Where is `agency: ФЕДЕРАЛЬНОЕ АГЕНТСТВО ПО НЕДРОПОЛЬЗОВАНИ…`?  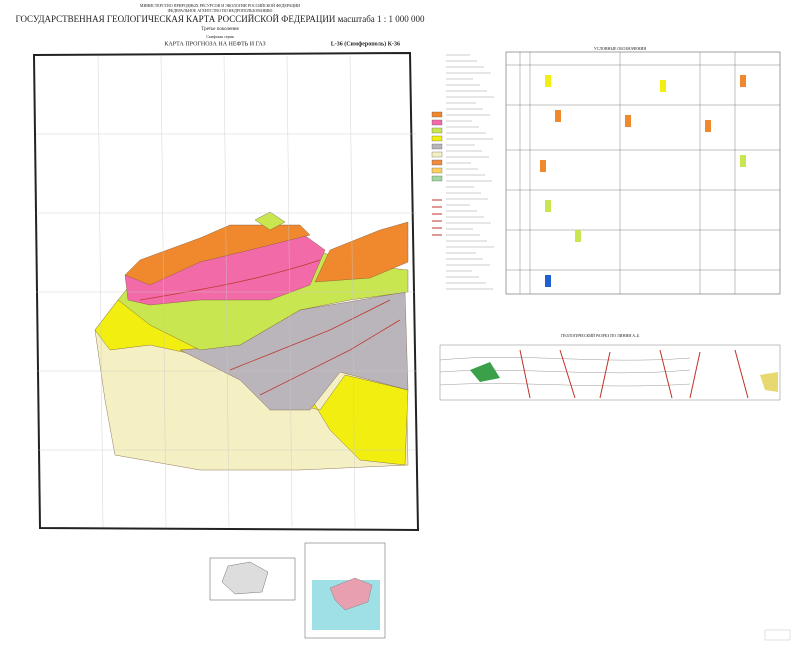 agency: ФЕДЕРАЛЬНОЕ АГЕНТСТВО ПО НЕДРОПОЛЬЗОВАНИ… is located at coordinates (220, 10).